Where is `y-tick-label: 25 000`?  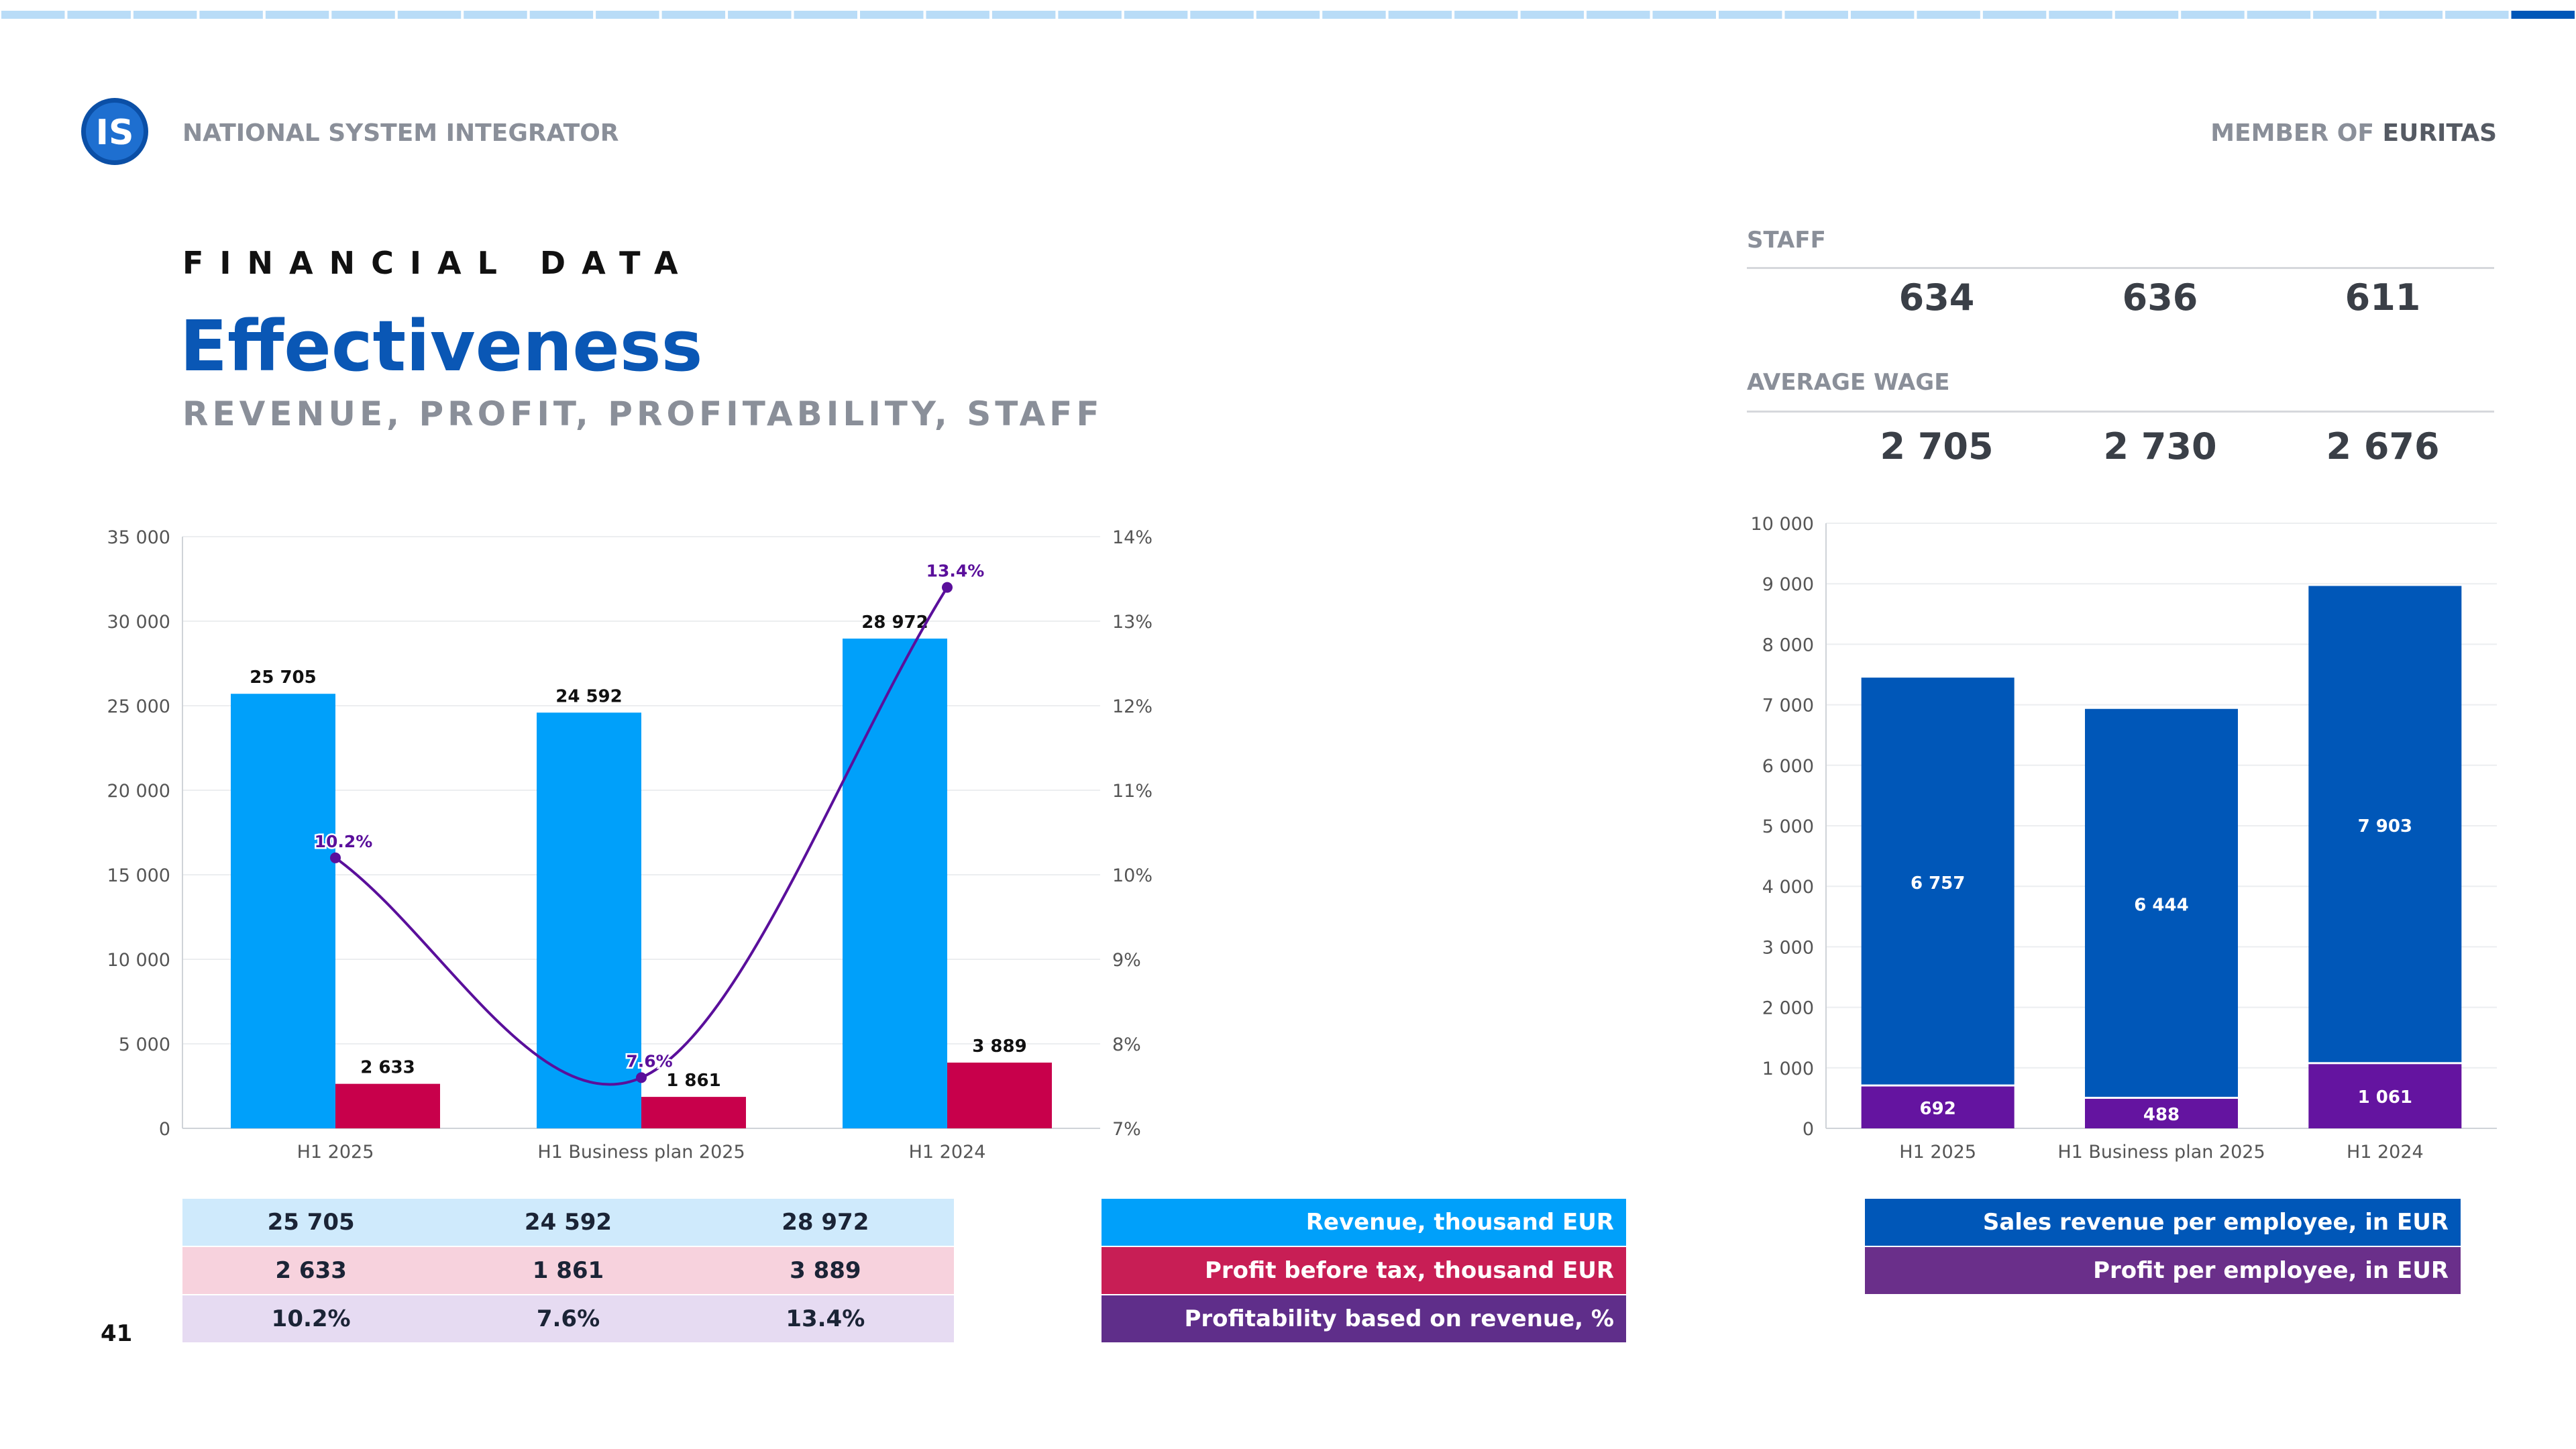
y-tick-label: 25 000 is located at coordinates (138, 706).